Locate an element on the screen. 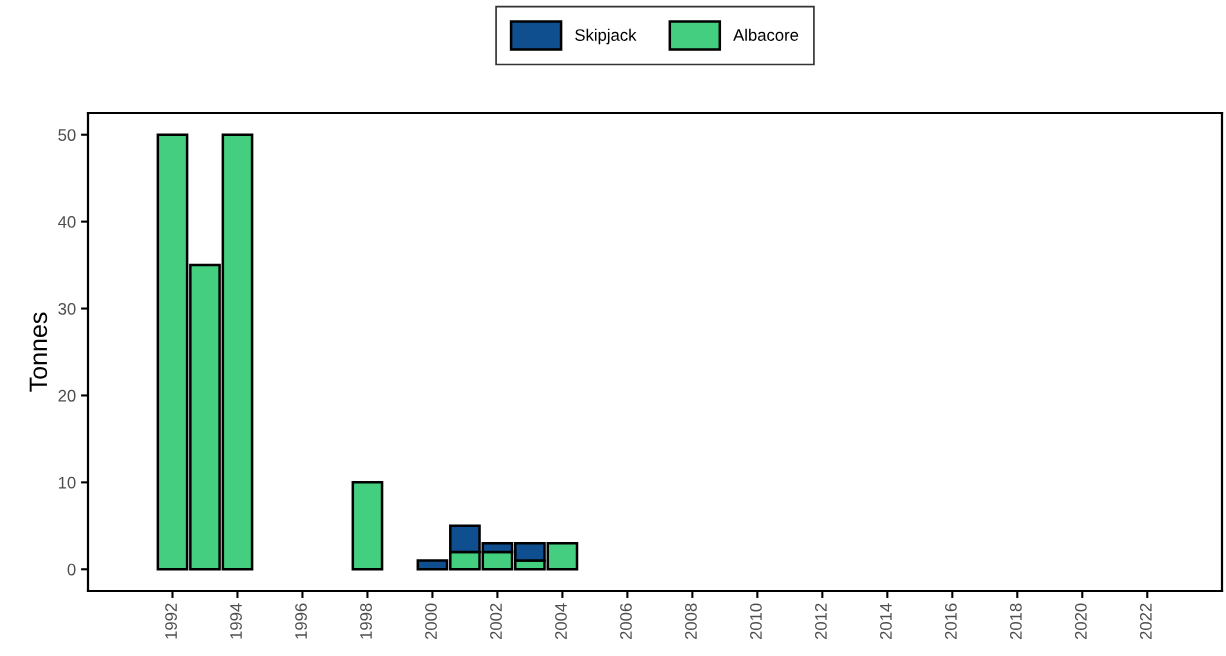  x-tick-label: 2018 is located at coordinates (1015, 621).